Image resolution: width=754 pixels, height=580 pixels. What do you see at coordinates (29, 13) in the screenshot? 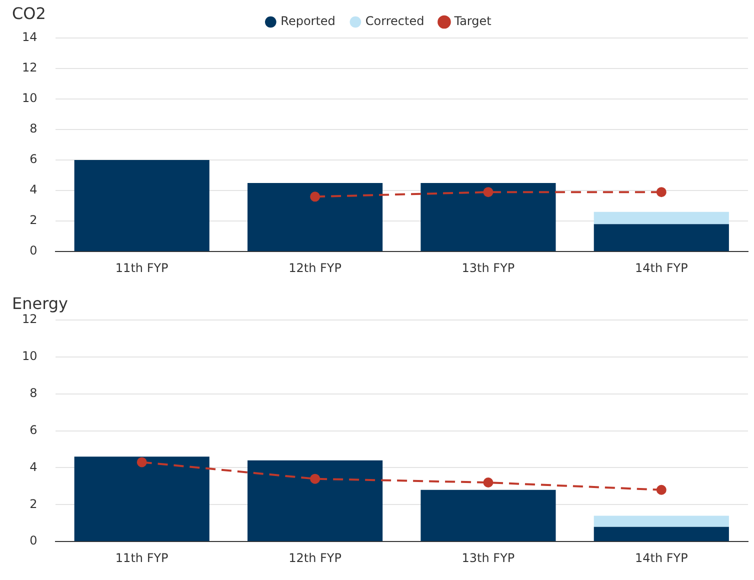
I see `chart-title: CO2` at bounding box center [29, 13].